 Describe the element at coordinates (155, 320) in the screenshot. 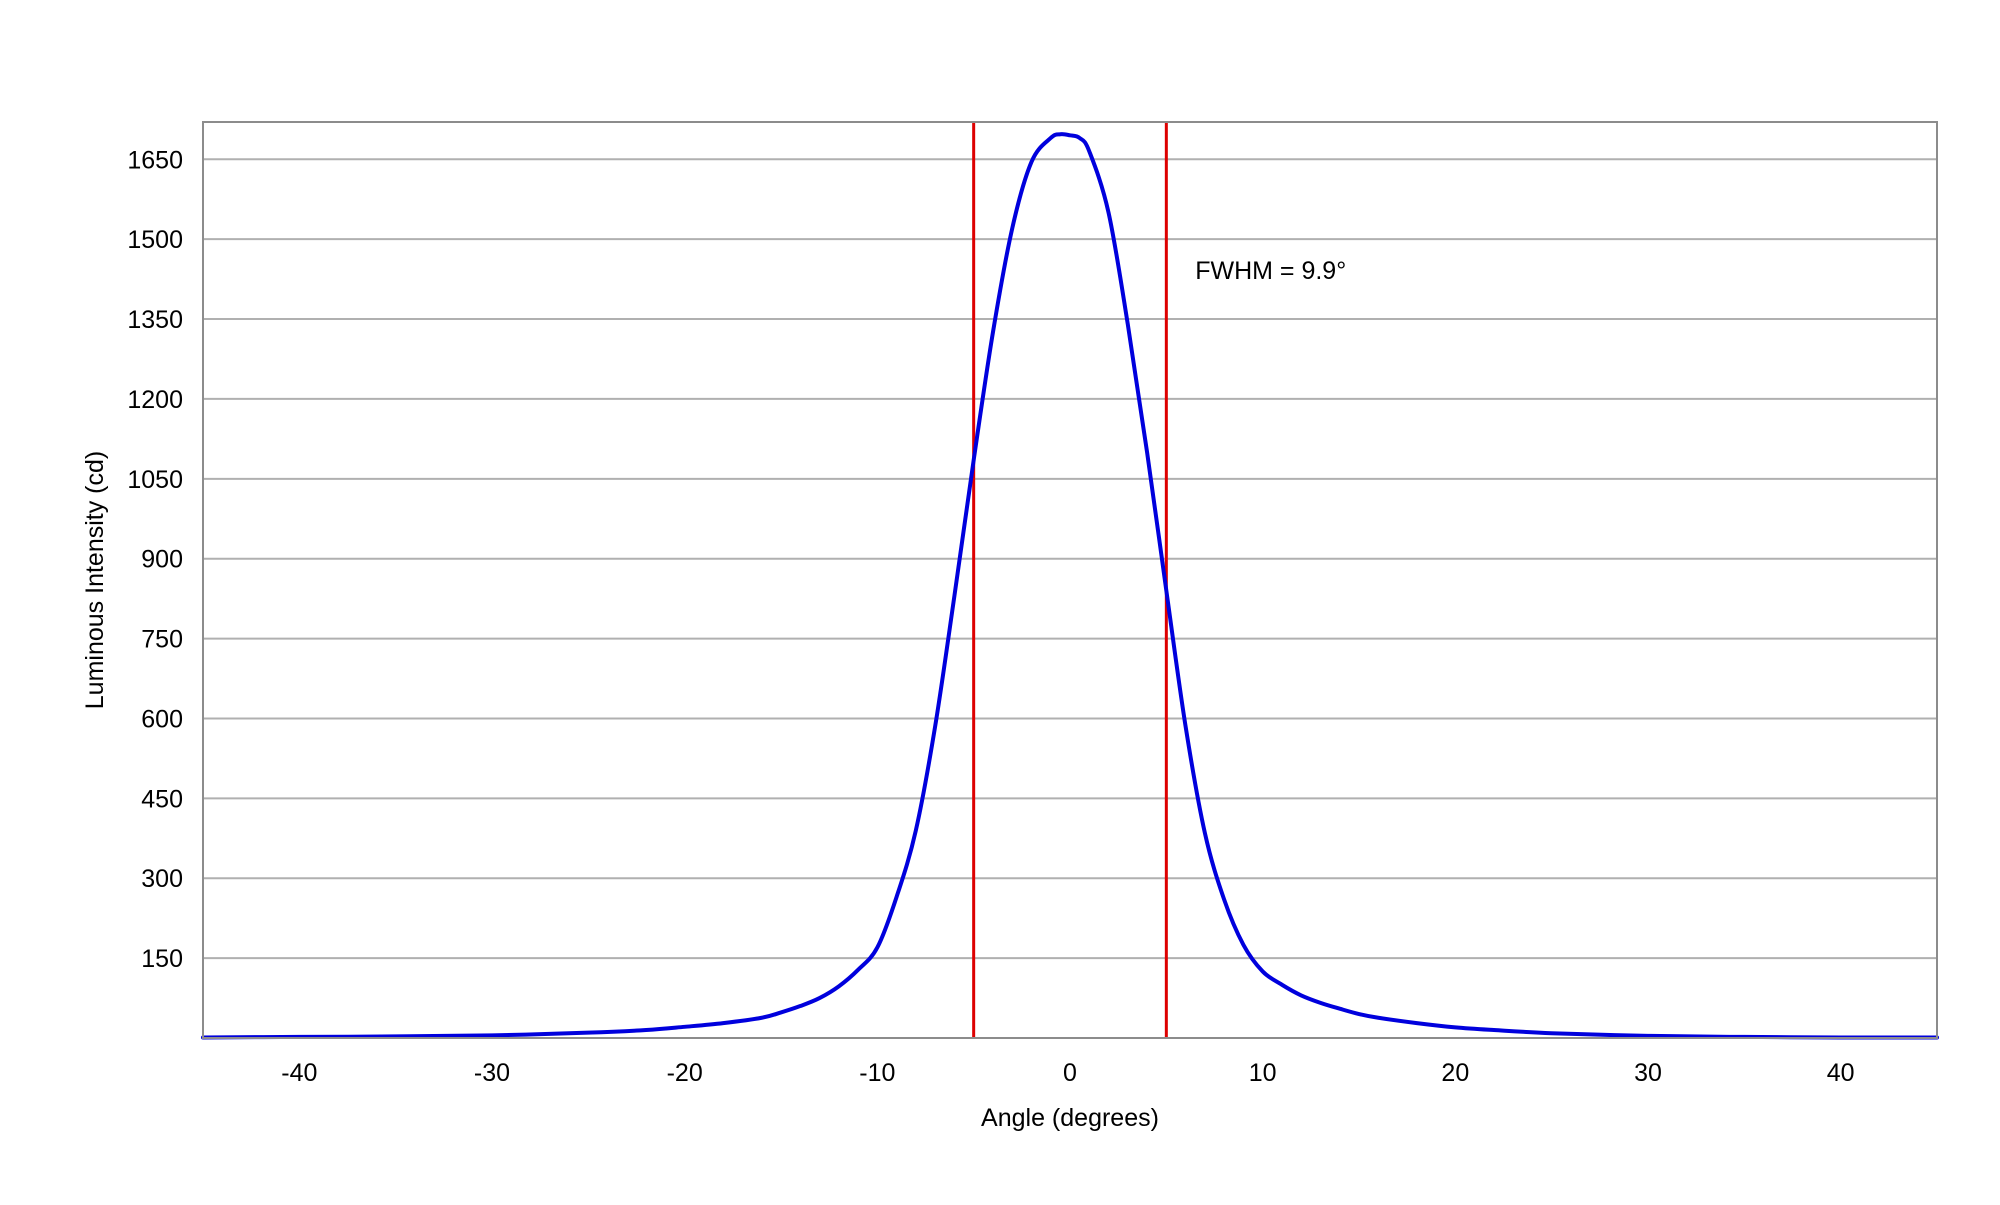

I see `y-tick-label: 1350` at that location.